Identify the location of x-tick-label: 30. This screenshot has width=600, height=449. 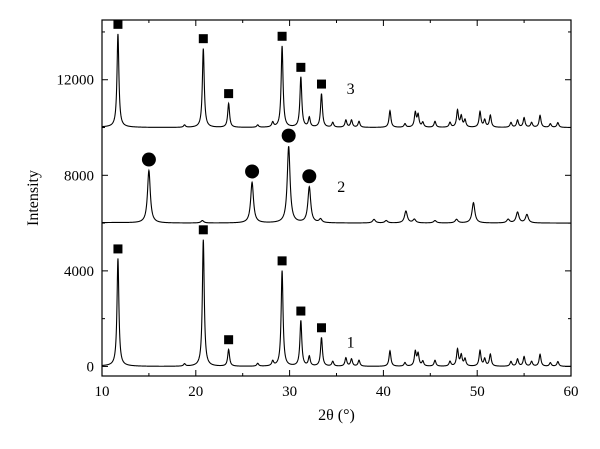
(289, 392).